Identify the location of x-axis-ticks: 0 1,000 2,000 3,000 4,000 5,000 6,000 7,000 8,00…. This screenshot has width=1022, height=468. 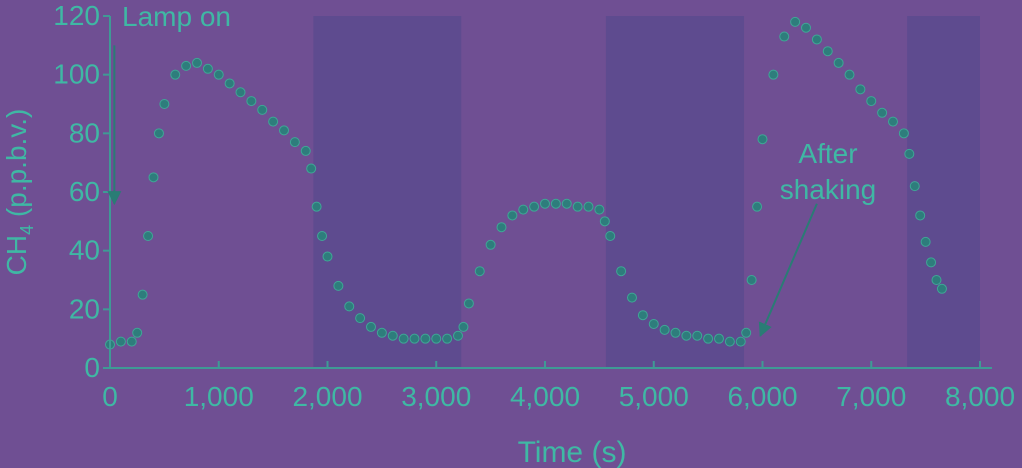
(558, 386).